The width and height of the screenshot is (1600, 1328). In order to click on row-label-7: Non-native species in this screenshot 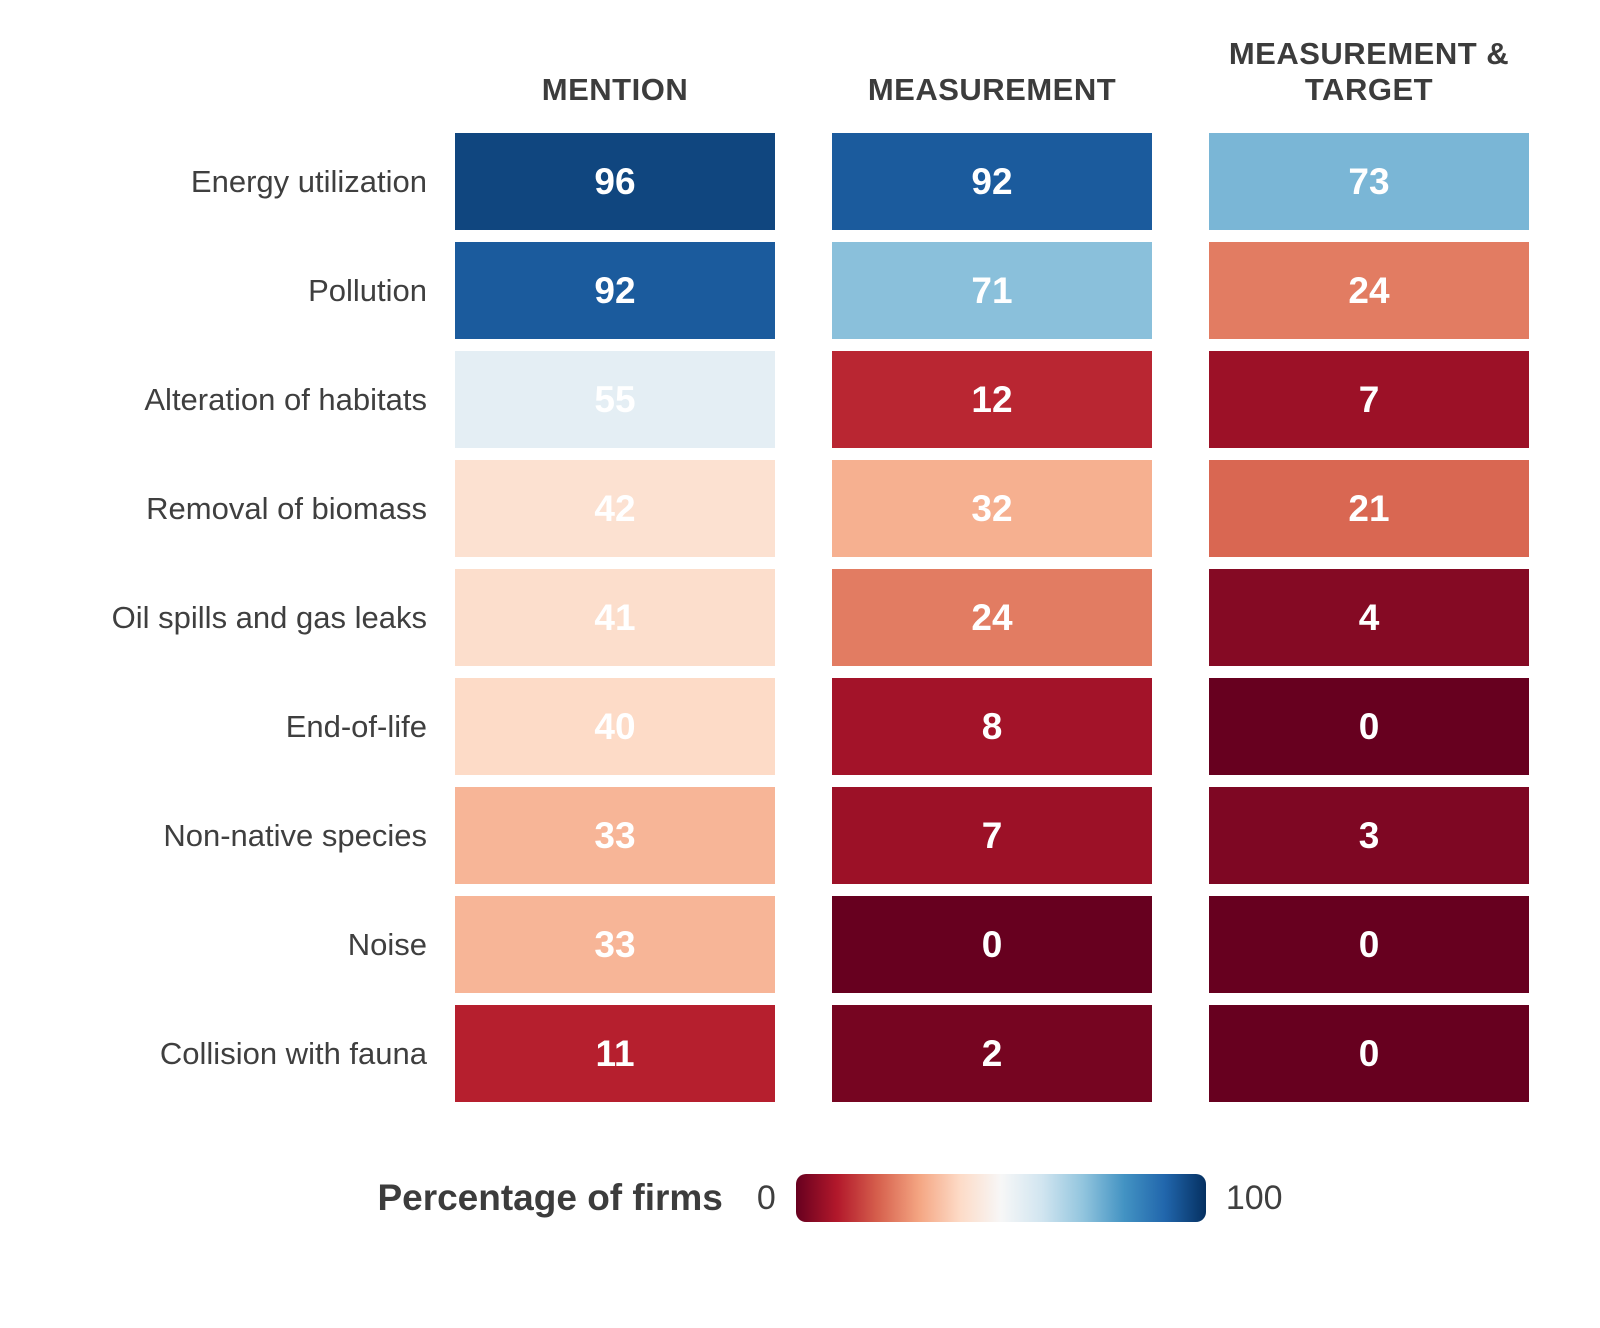, I will do `click(295, 835)`.